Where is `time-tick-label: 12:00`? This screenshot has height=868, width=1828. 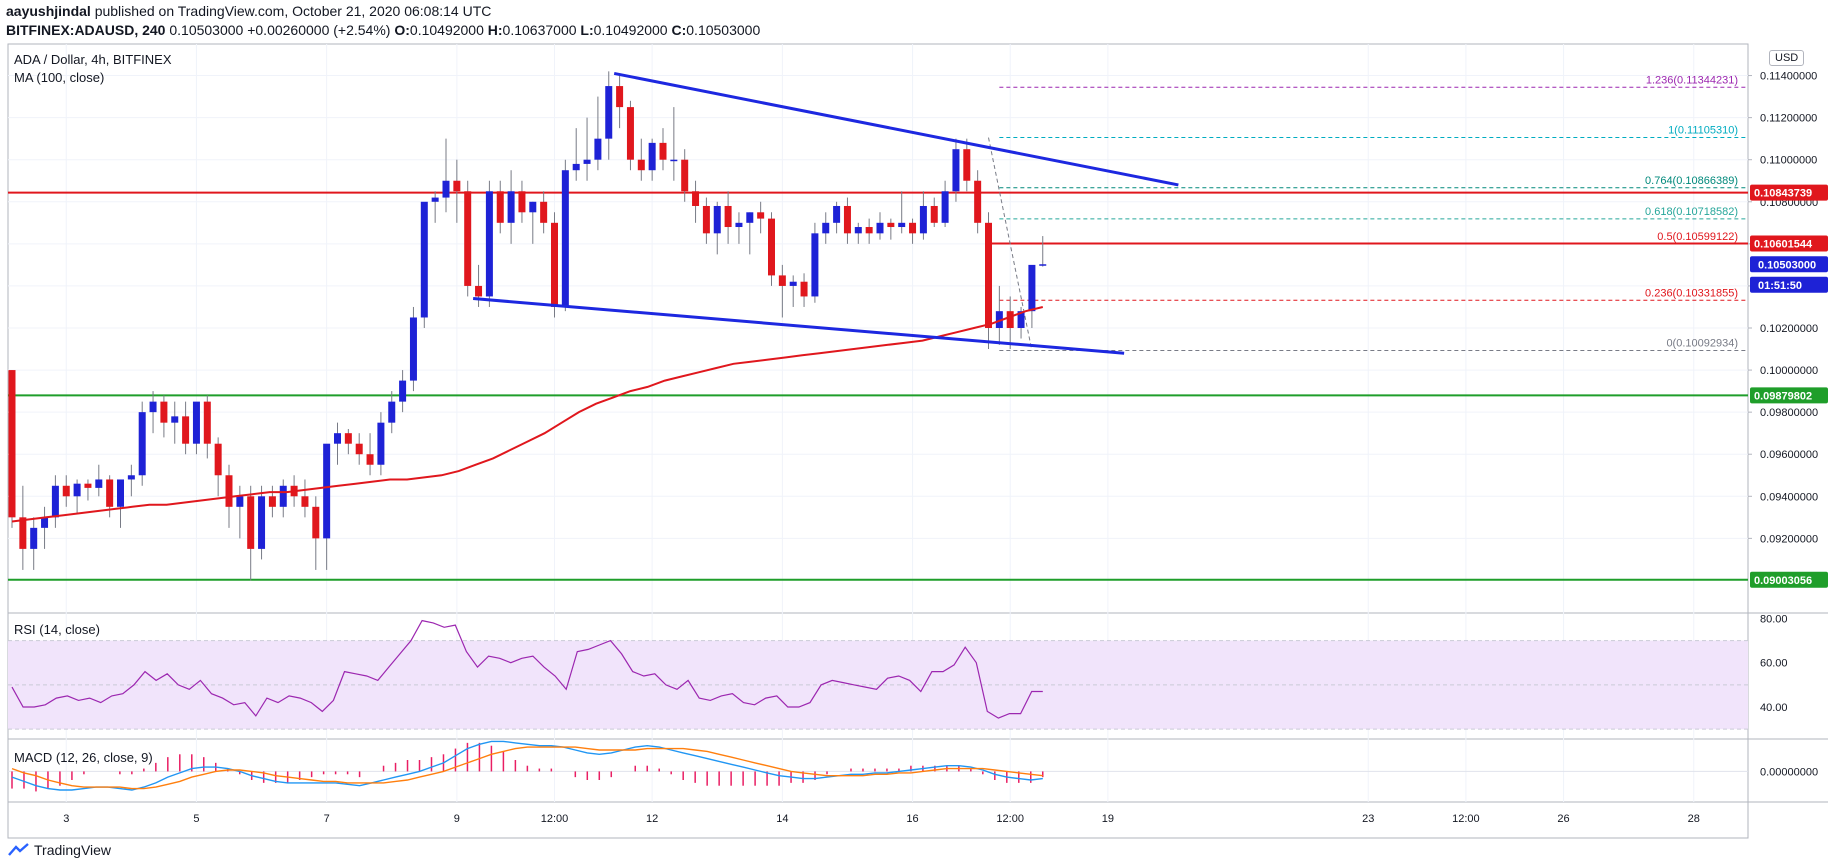
time-tick-label: 12:00 is located at coordinates (1466, 819).